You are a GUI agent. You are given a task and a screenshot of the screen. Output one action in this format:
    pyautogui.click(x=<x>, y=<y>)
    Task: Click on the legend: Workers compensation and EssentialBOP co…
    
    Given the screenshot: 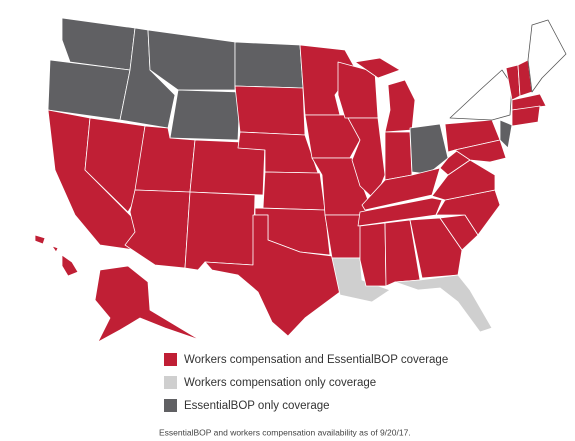 What is the action you would take?
    pyautogui.click(x=306, y=382)
    